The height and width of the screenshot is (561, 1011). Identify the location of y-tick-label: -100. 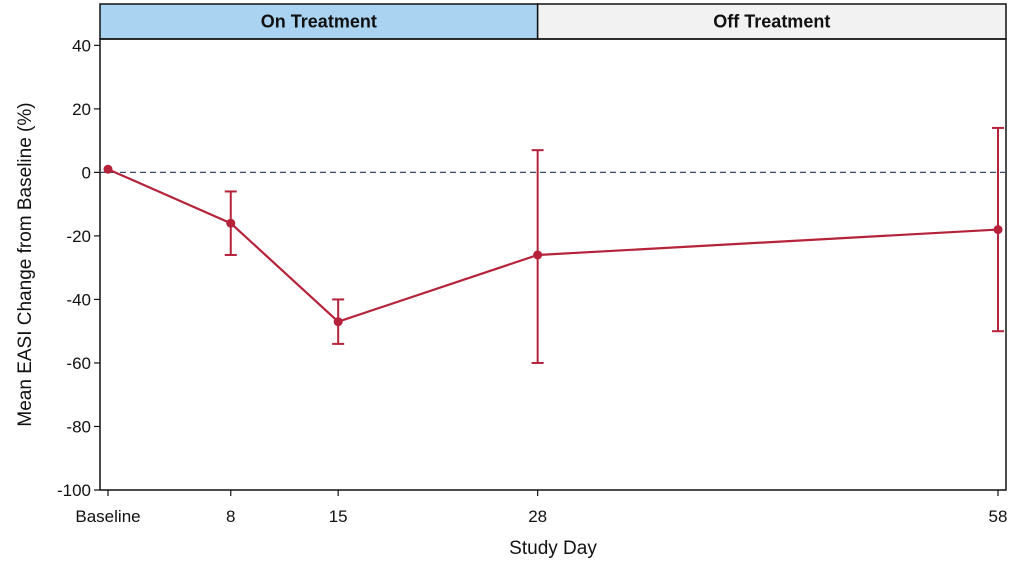
(74, 490).